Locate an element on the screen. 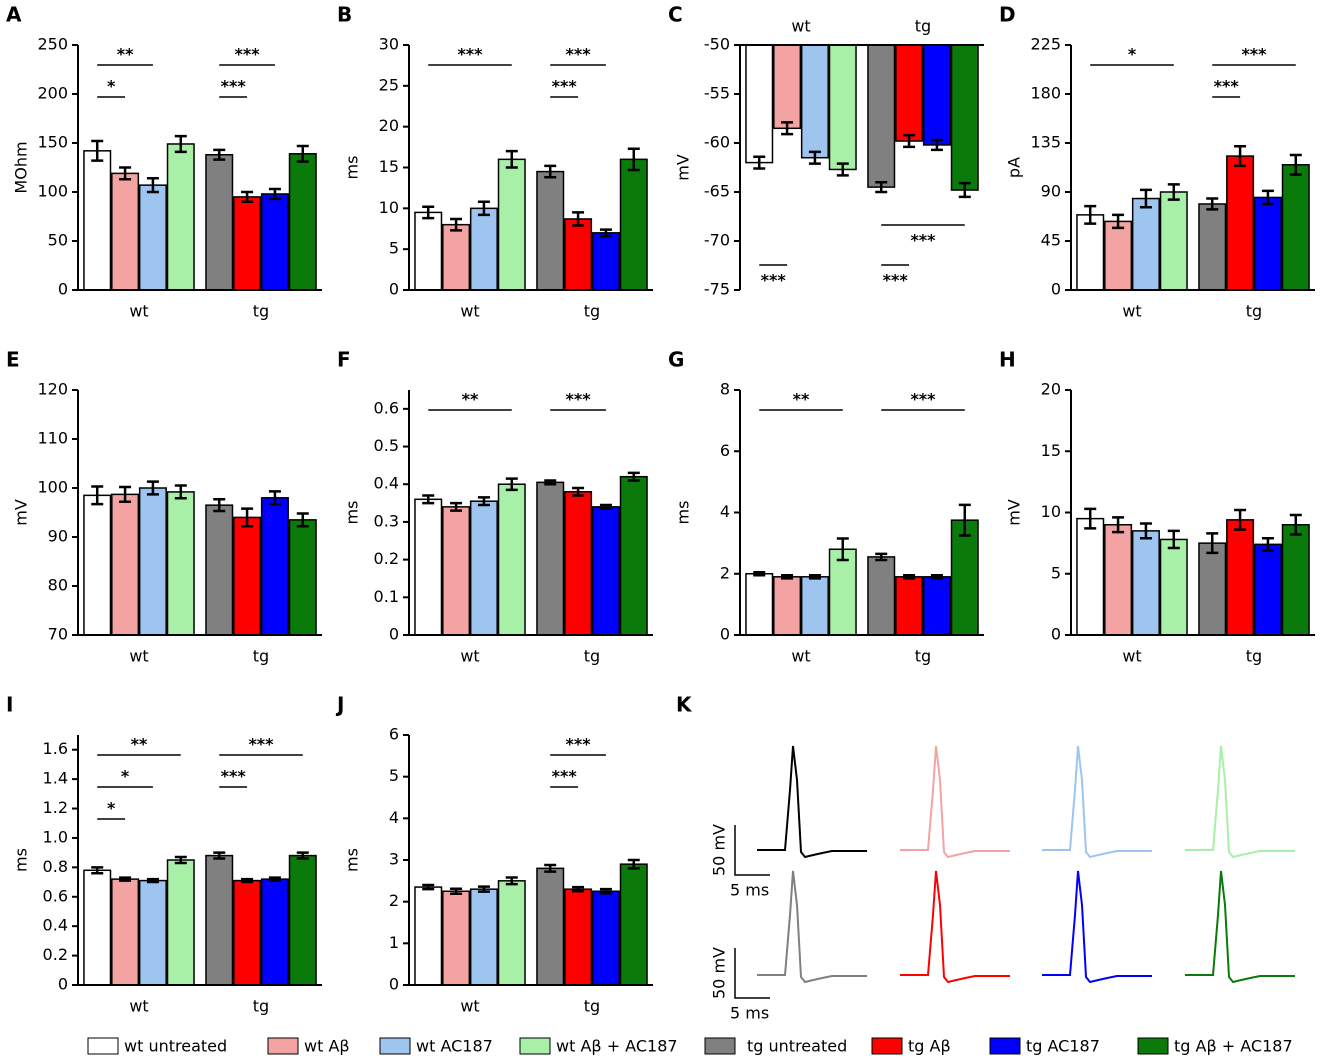 The height and width of the screenshot is (1063, 1325). y-axis-label: ms is located at coordinates (352, 513).